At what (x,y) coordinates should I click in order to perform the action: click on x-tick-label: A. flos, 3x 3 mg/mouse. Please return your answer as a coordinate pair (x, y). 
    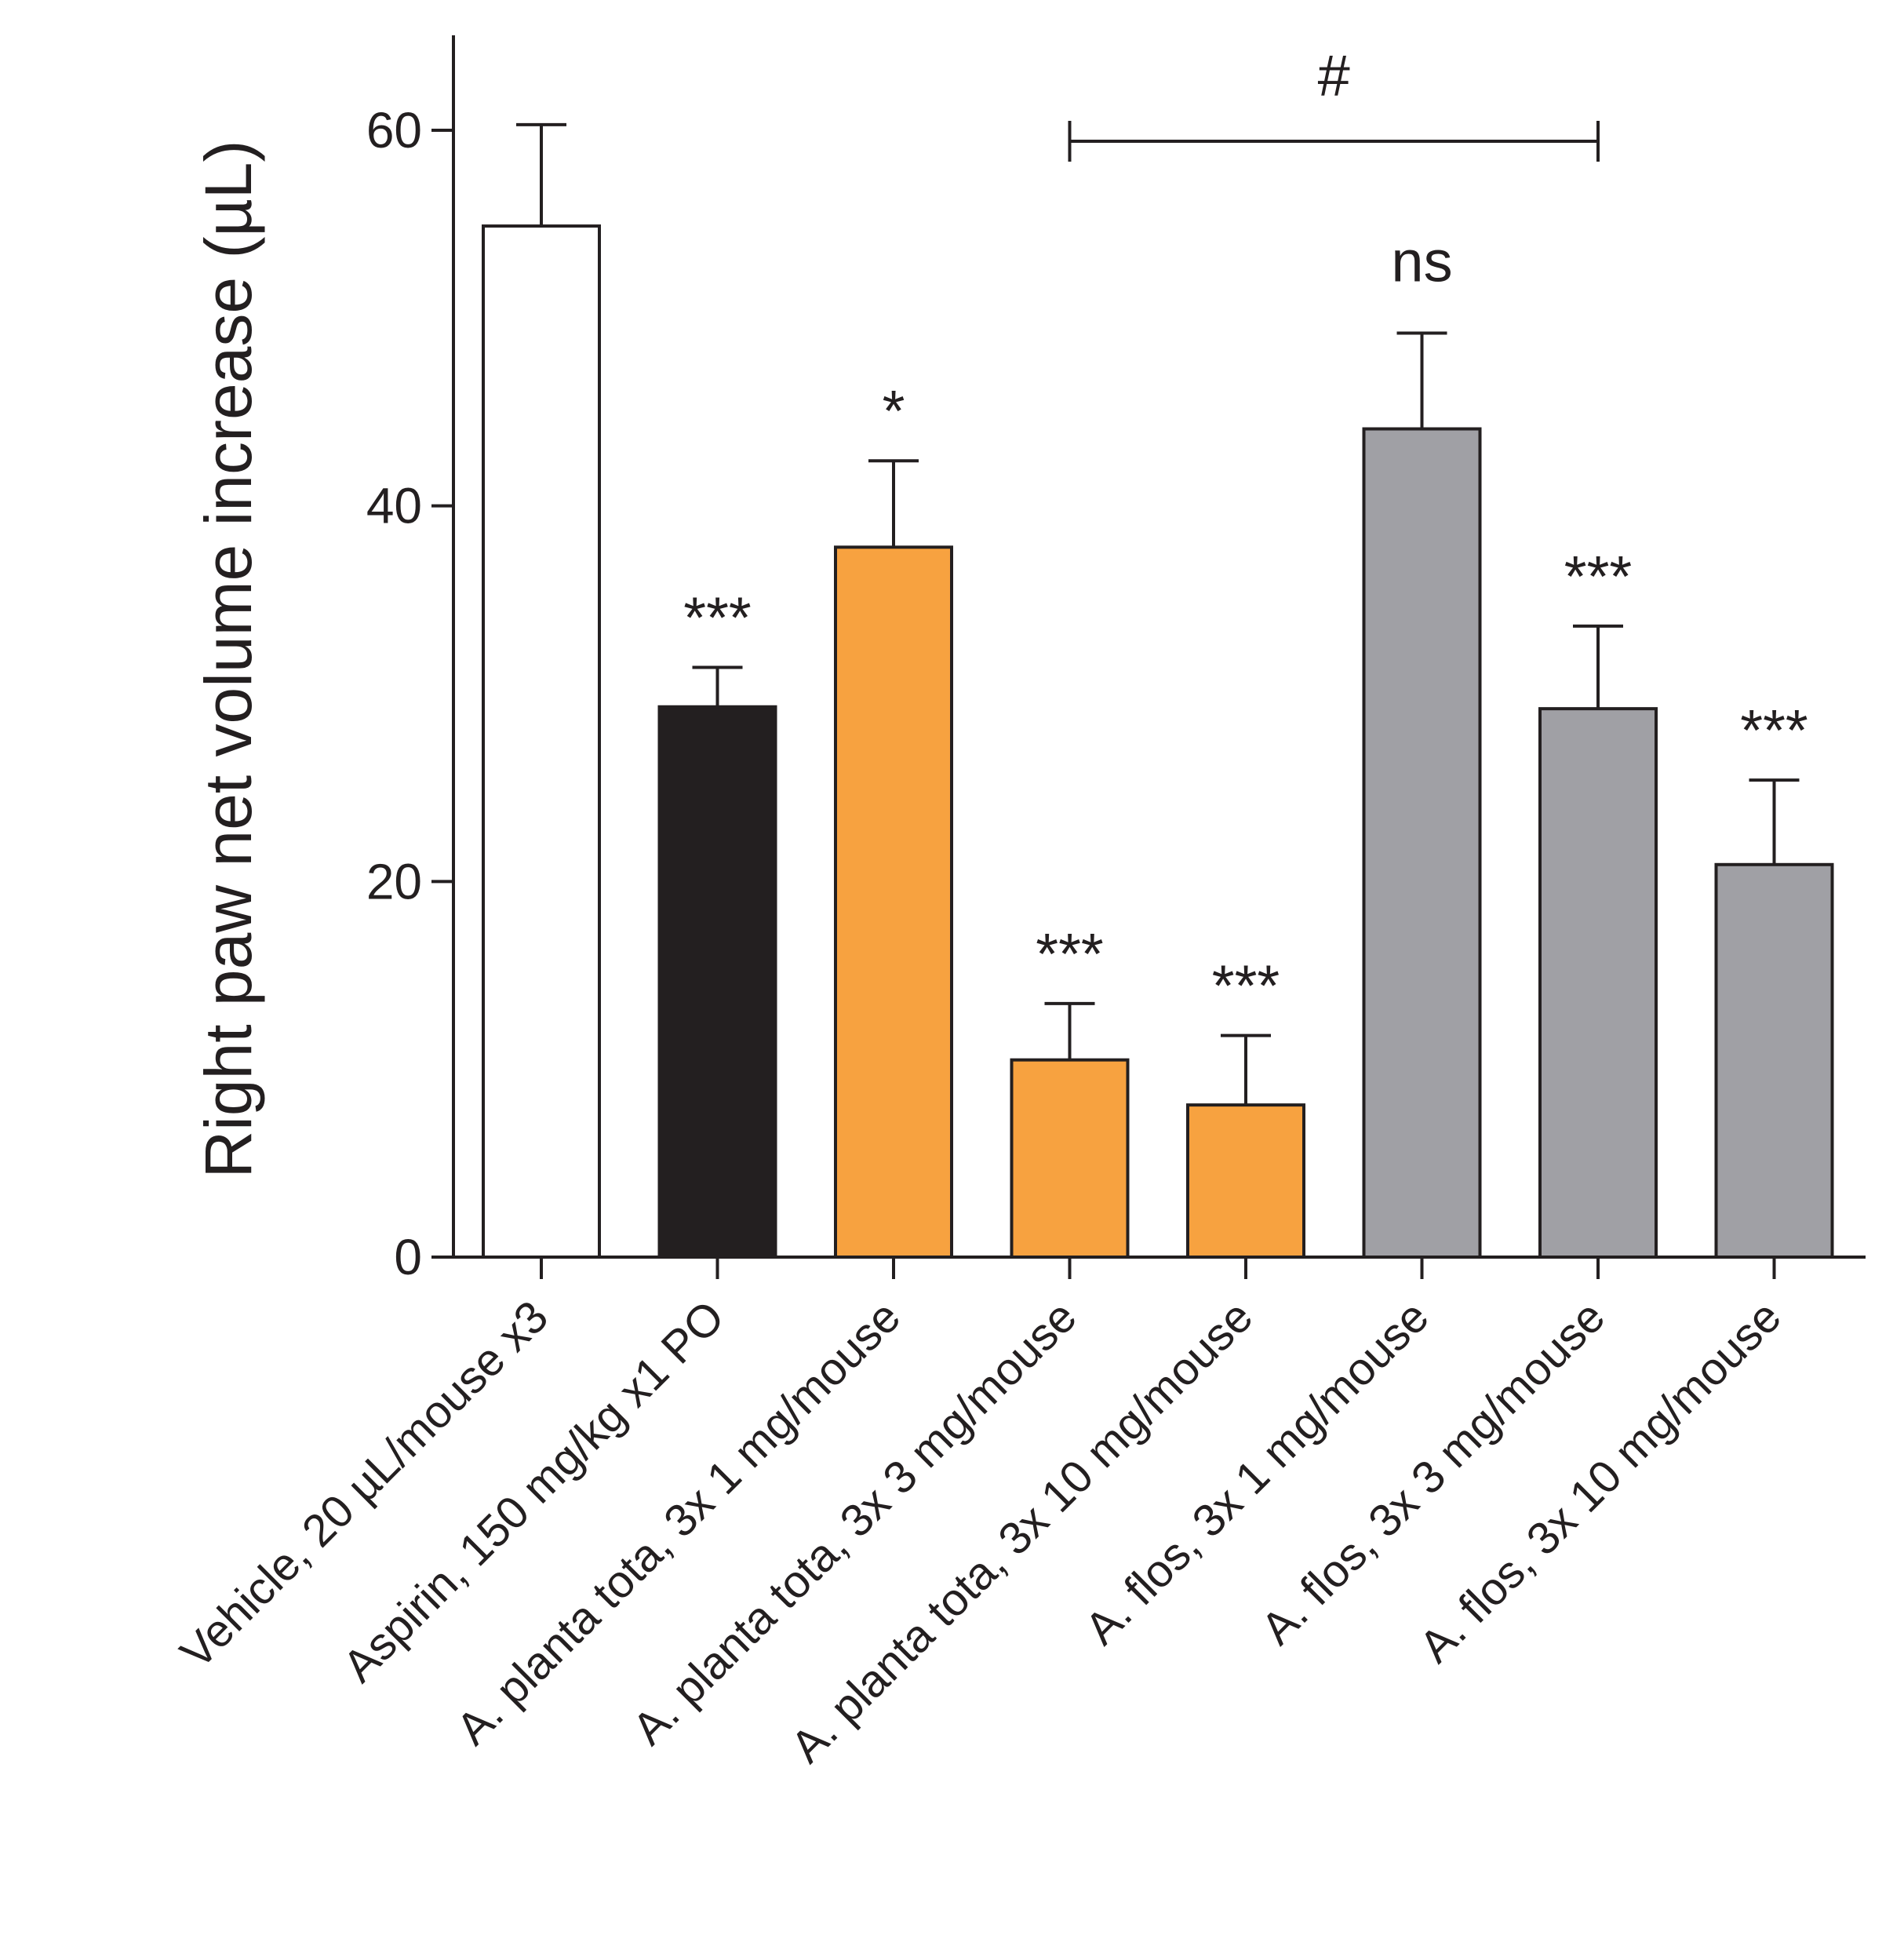
    Looking at the image, I should click on (1433, 1472).